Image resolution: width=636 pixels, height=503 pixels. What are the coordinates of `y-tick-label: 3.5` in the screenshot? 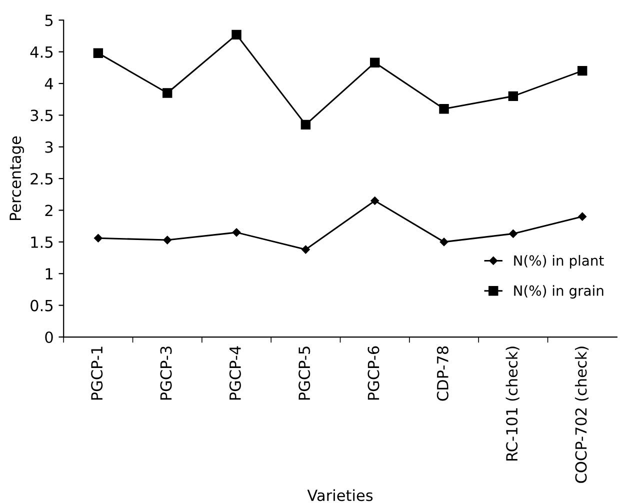 It's located at (41, 116).